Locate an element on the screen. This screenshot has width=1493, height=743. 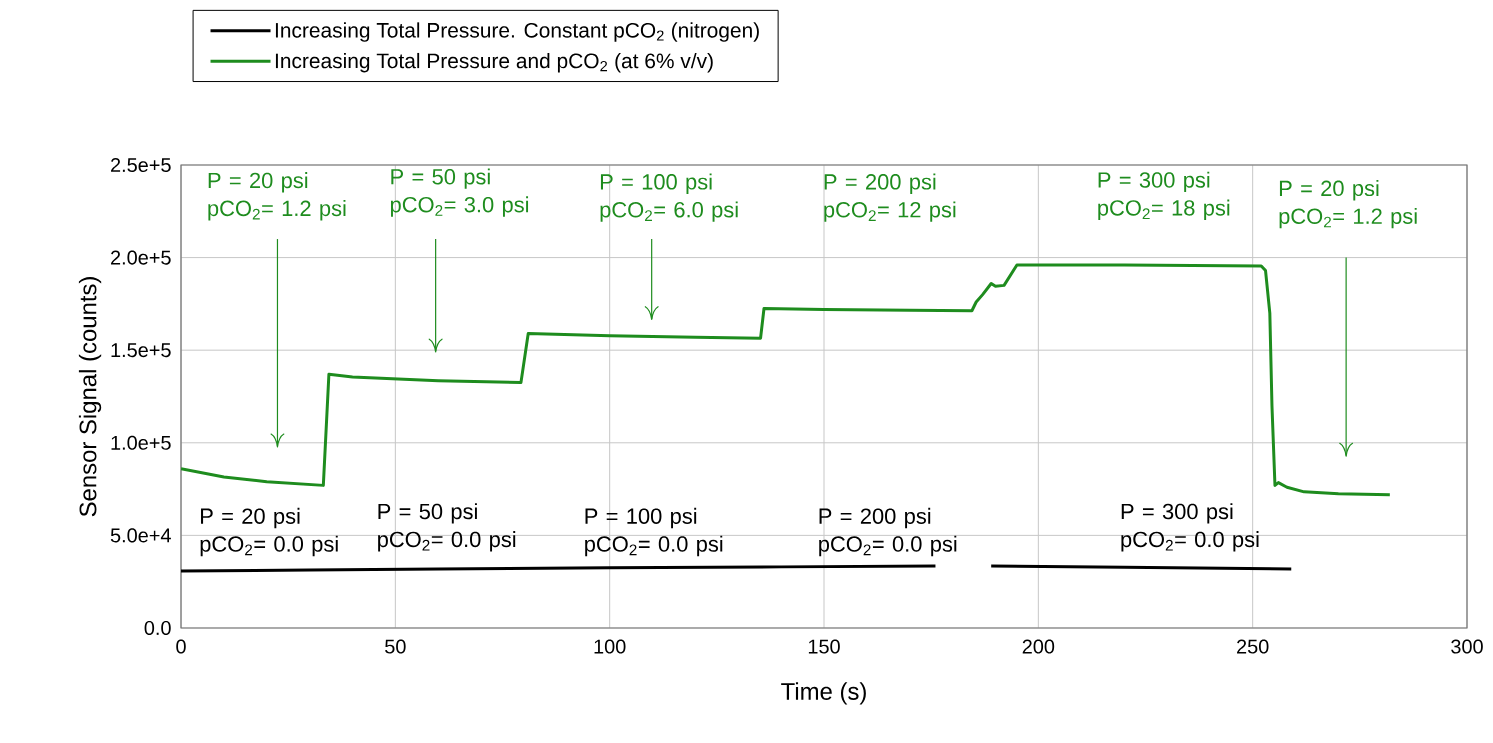
x-tick-label: 150 is located at coordinates (824, 646).